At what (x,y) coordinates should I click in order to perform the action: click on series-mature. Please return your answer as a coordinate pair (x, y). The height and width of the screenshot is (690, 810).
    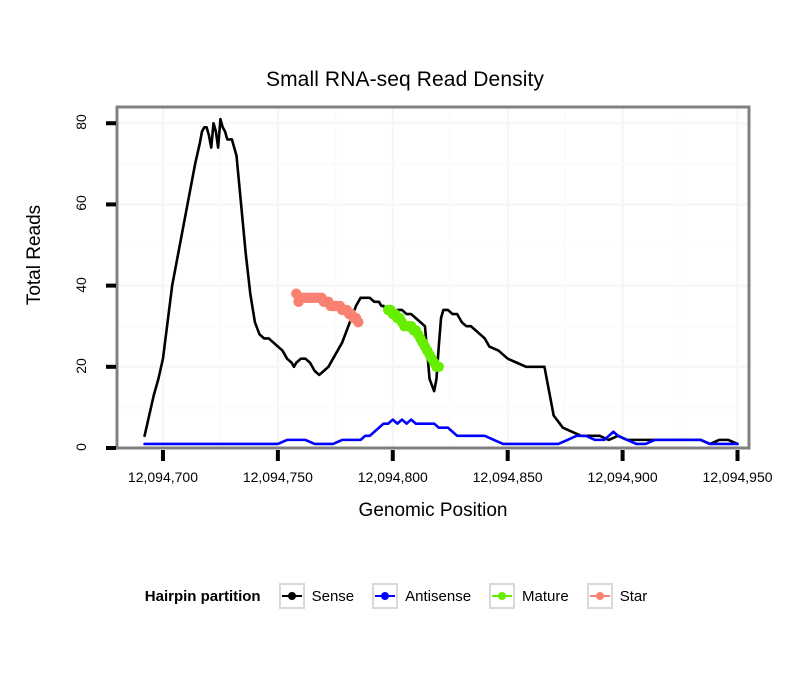
    Looking at the image, I should click on (413, 338).